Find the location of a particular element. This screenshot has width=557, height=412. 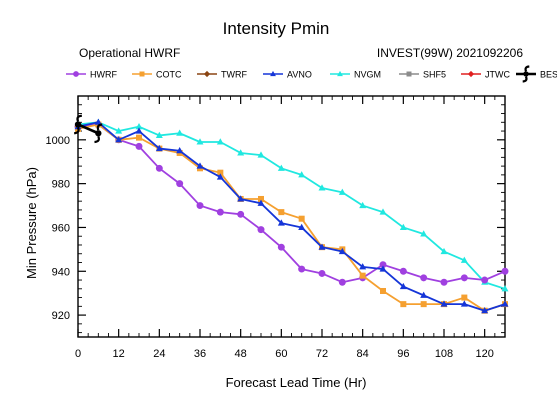

x-tick-label: 84 is located at coordinates (363, 354).